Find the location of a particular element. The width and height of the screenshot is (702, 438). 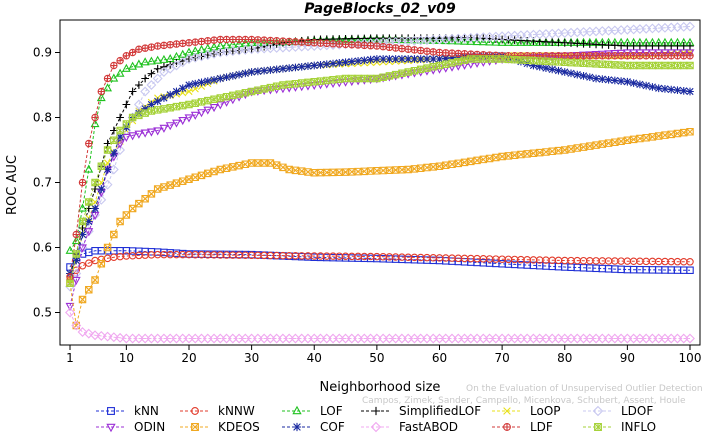

y-tick-label: 0.7 is located at coordinates (42, 183).